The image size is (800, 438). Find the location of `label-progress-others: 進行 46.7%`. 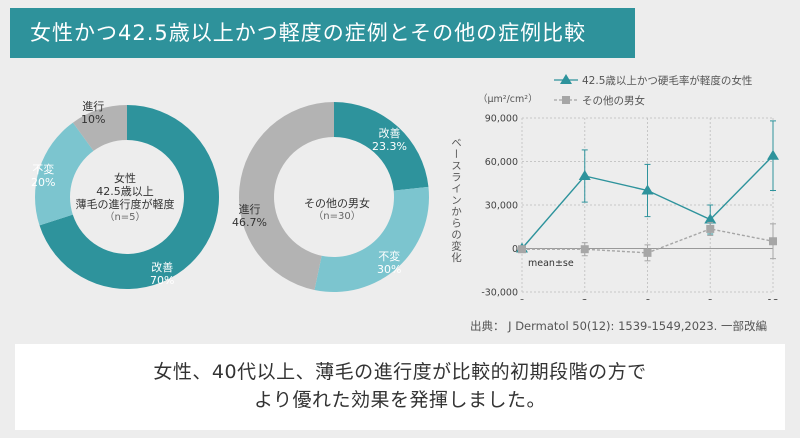

label-progress-others: 進行 46.7% is located at coordinates (249, 216).